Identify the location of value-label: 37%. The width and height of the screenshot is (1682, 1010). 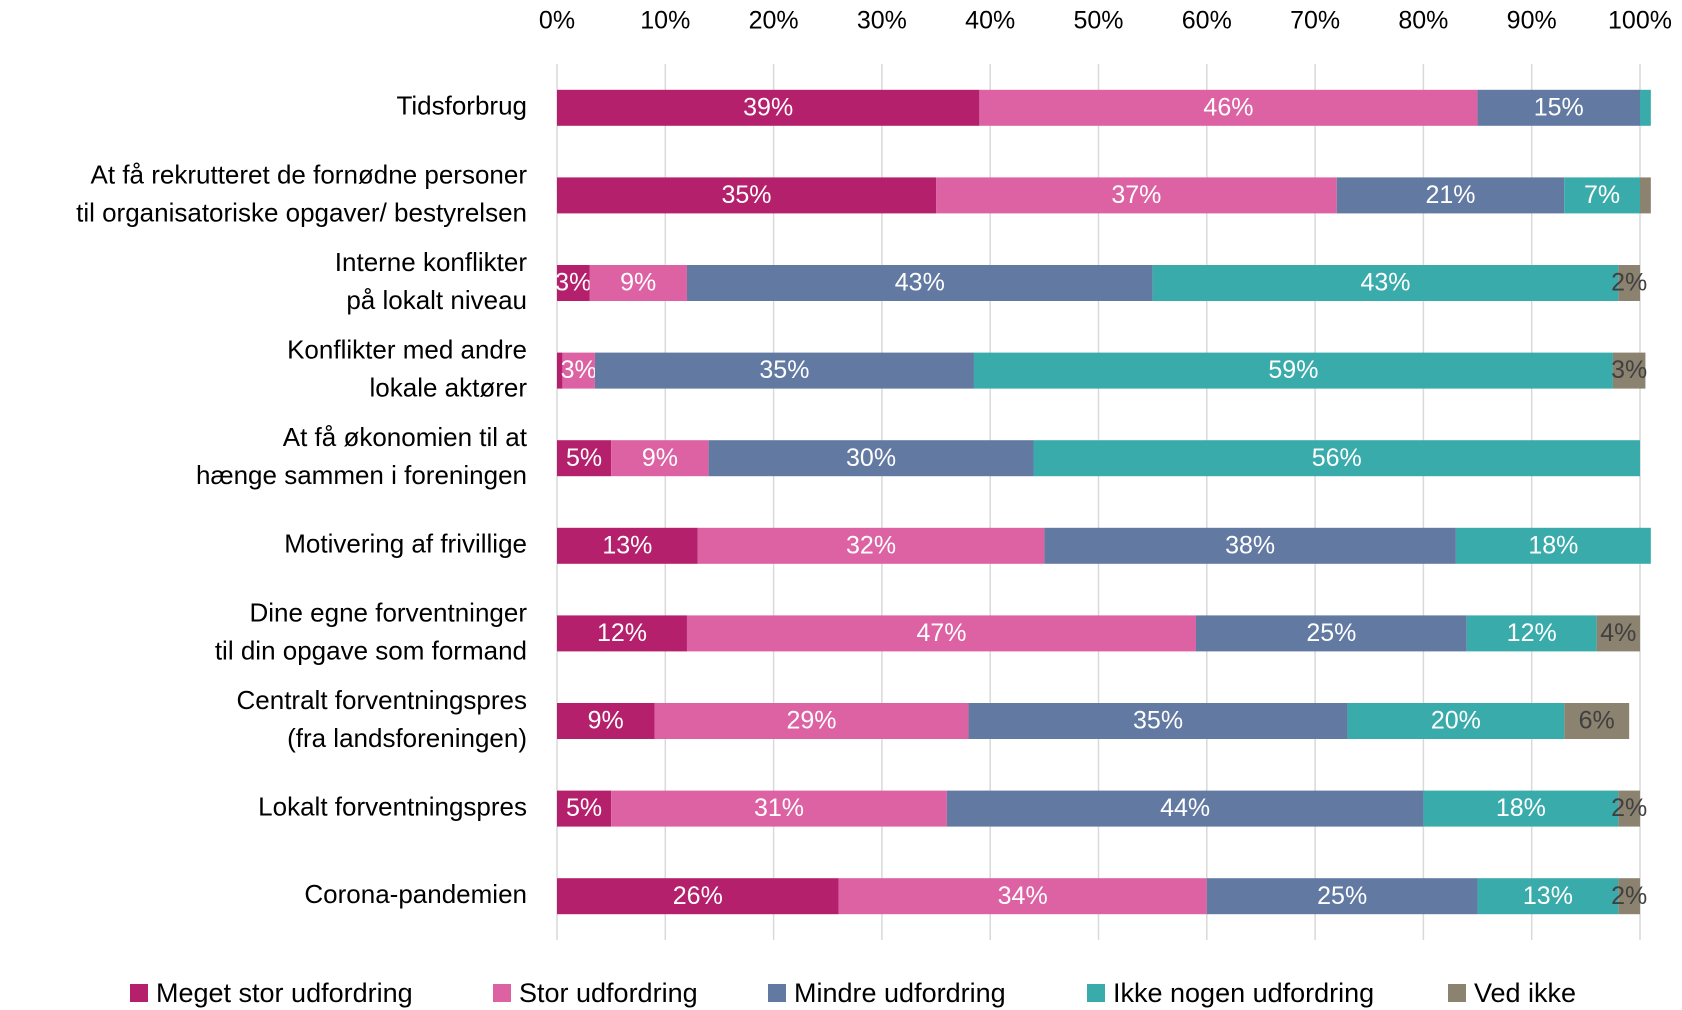
(1136, 195).